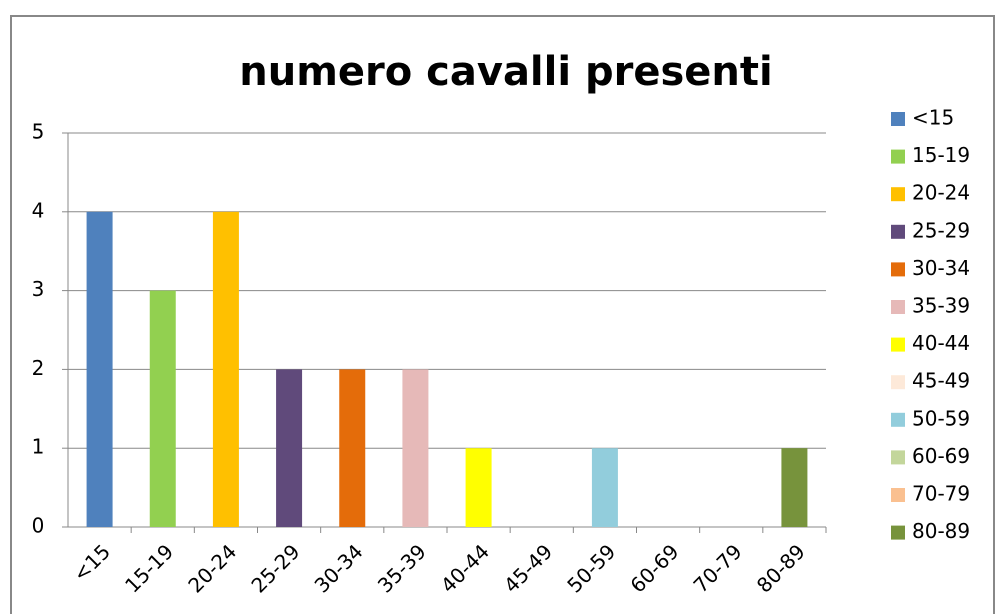 The image size is (1005, 614). What do you see at coordinates (941, 418) in the screenshot?
I see `legend-label: 50-59` at bounding box center [941, 418].